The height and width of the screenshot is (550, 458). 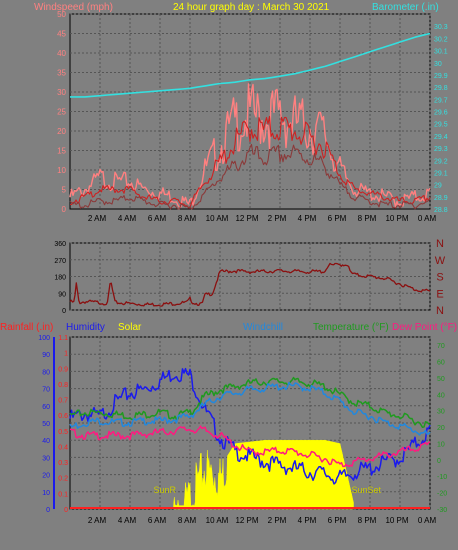 What do you see at coordinates (441, 395) in the screenshot?
I see `temperature-tick-label: 40` at bounding box center [441, 395].